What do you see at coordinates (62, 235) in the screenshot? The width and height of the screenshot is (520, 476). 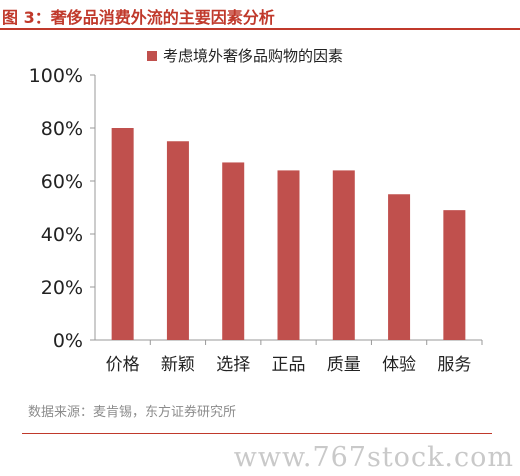 I see `y-tick-label: 40%` at bounding box center [62, 235].